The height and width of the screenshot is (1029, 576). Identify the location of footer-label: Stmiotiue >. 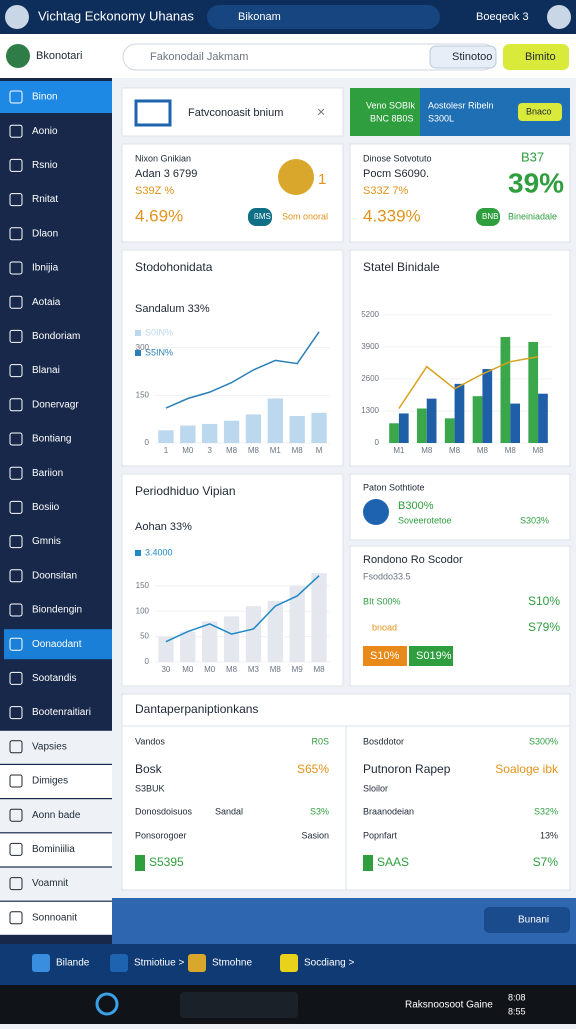
(159, 963).